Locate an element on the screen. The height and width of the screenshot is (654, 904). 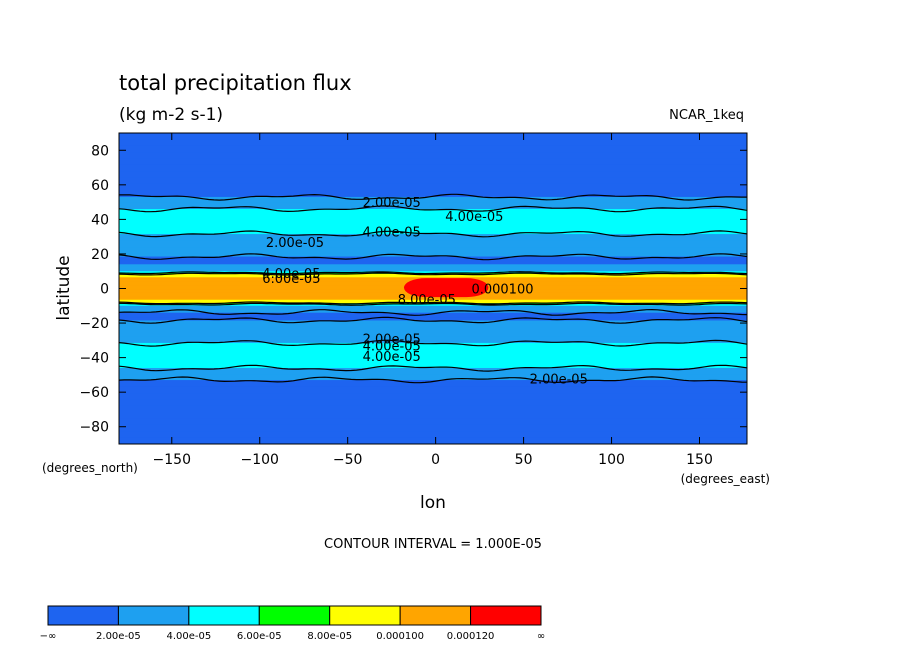
y-tick-label: 60 is located at coordinates (100, 186).